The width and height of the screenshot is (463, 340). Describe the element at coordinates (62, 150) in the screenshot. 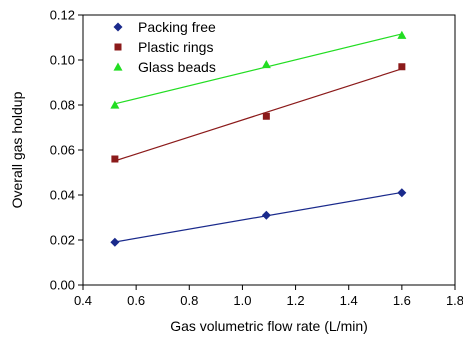

I see `y-tick-label: 0.06` at that location.